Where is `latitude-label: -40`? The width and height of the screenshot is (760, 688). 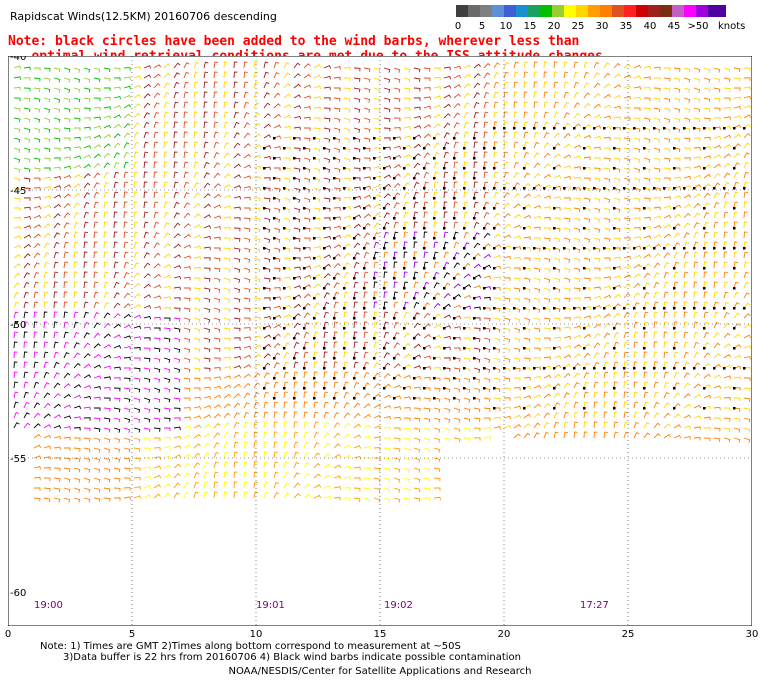 latitude-label: -40 is located at coordinates (18, 59).